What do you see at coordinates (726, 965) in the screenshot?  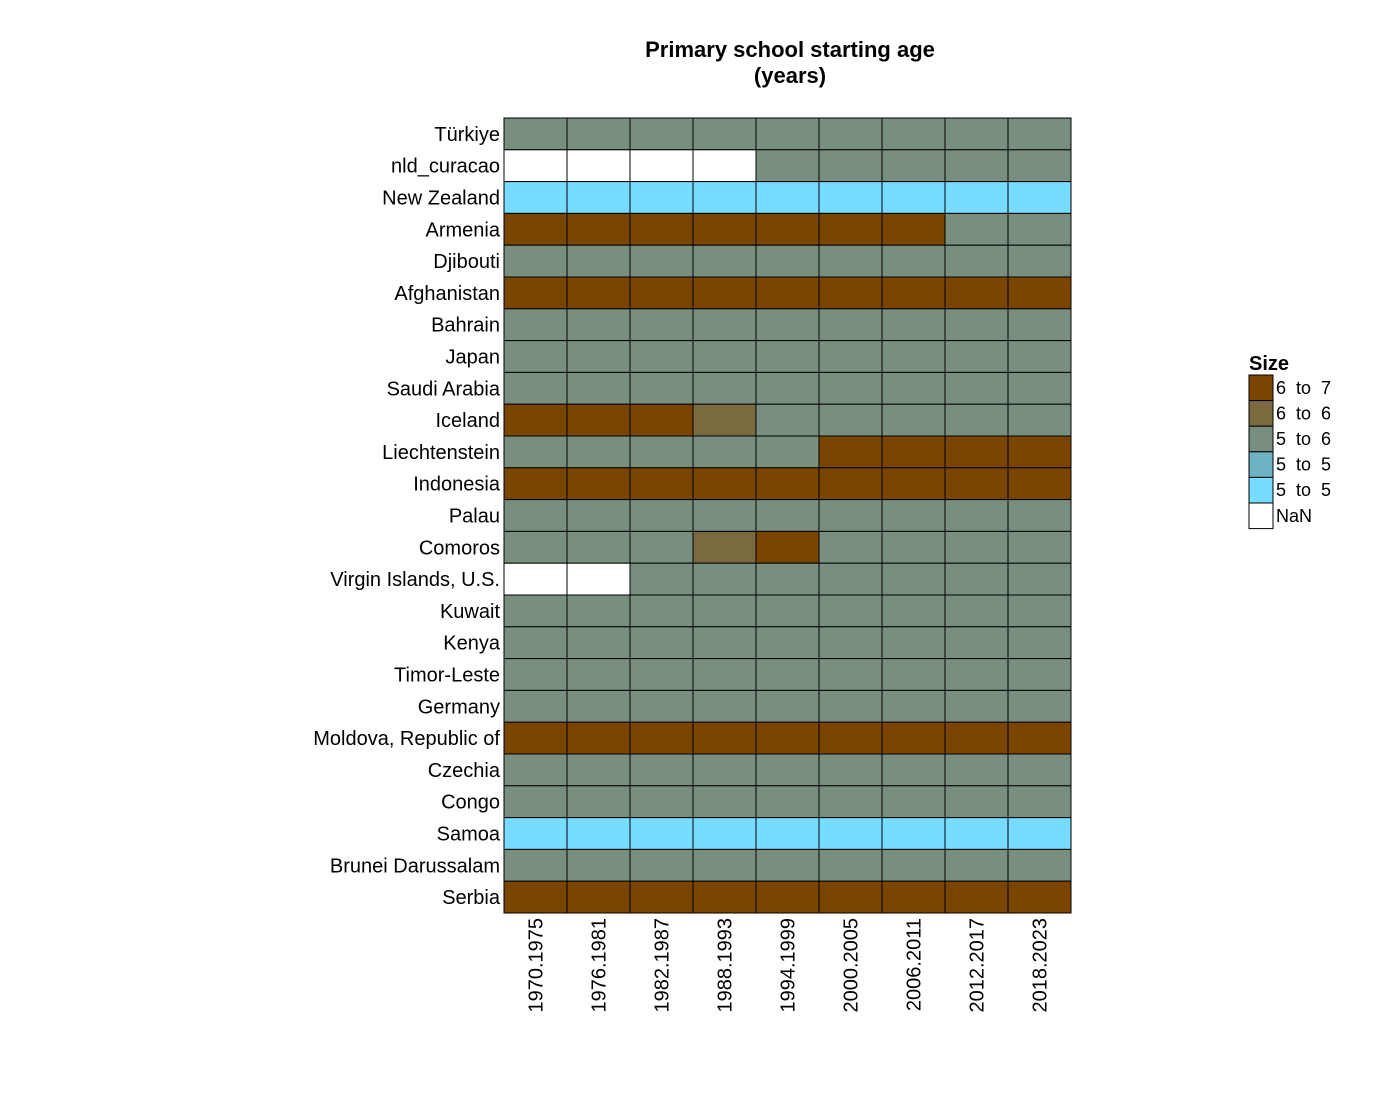 I see `x-axis-label: 1988.1993` at bounding box center [726, 965].